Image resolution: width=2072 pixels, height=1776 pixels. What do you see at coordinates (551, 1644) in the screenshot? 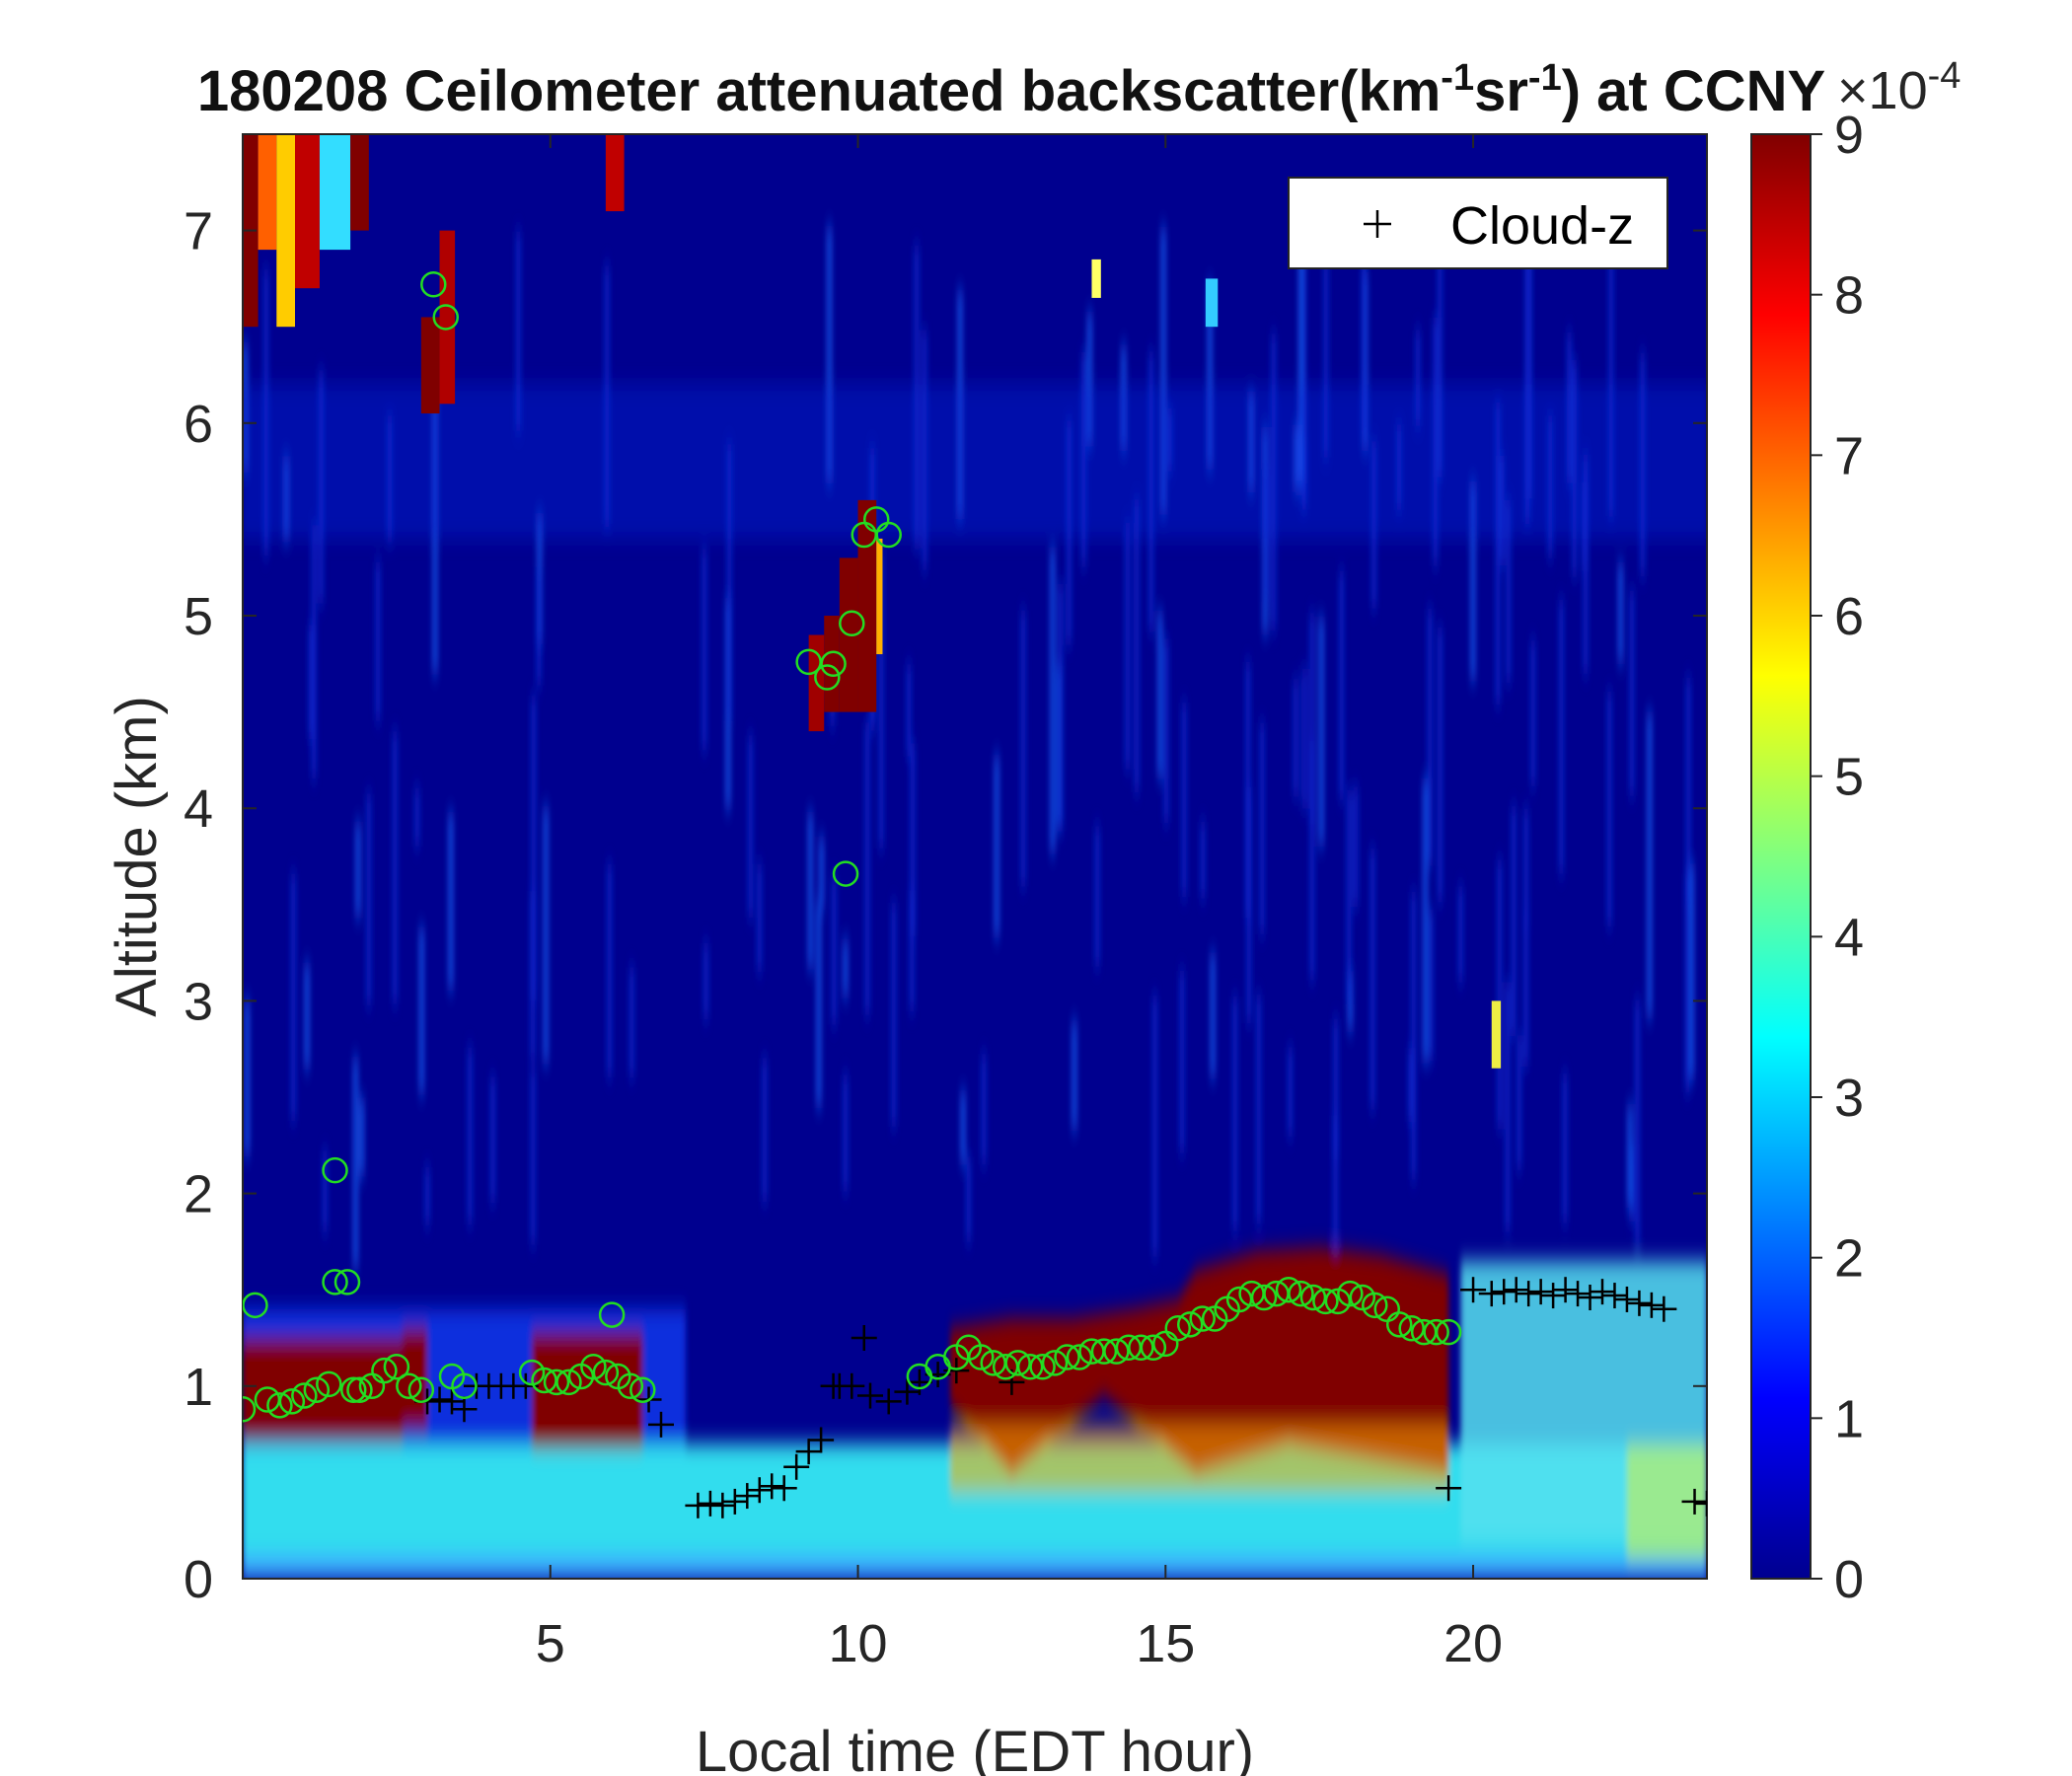
I see `x-tick-label: 5` at bounding box center [551, 1644].